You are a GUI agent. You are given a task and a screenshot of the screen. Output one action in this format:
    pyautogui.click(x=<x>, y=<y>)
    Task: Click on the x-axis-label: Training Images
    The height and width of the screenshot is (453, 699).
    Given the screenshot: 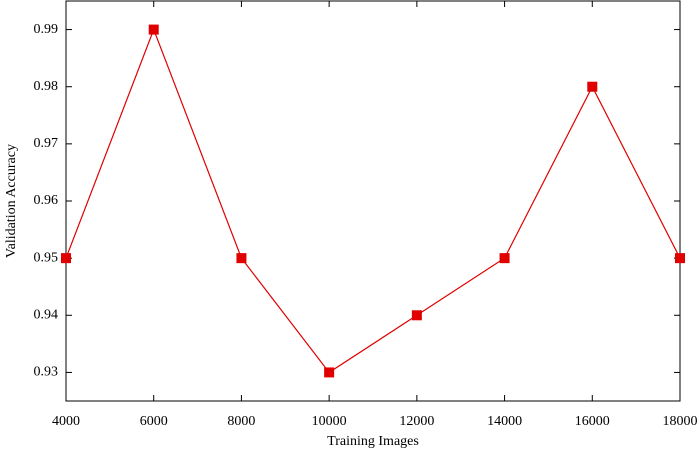 What is the action you would take?
    pyautogui.click(x=373, y=441)
    